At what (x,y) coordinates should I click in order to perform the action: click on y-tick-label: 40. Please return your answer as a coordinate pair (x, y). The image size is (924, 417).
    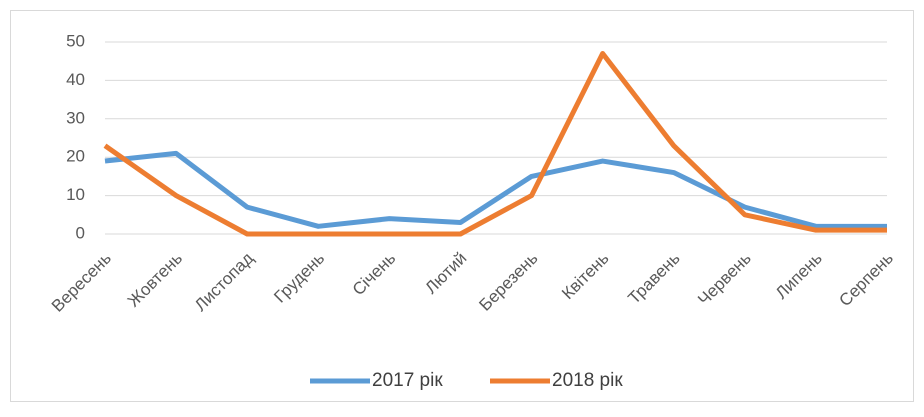
    Looking at the image, I should click on (75, 79).